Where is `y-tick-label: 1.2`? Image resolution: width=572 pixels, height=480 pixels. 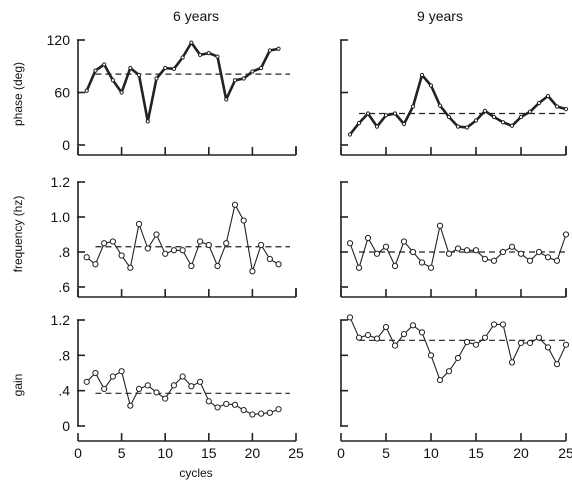
y-tick-label: 1.2 is located at coordinates (61, 182).